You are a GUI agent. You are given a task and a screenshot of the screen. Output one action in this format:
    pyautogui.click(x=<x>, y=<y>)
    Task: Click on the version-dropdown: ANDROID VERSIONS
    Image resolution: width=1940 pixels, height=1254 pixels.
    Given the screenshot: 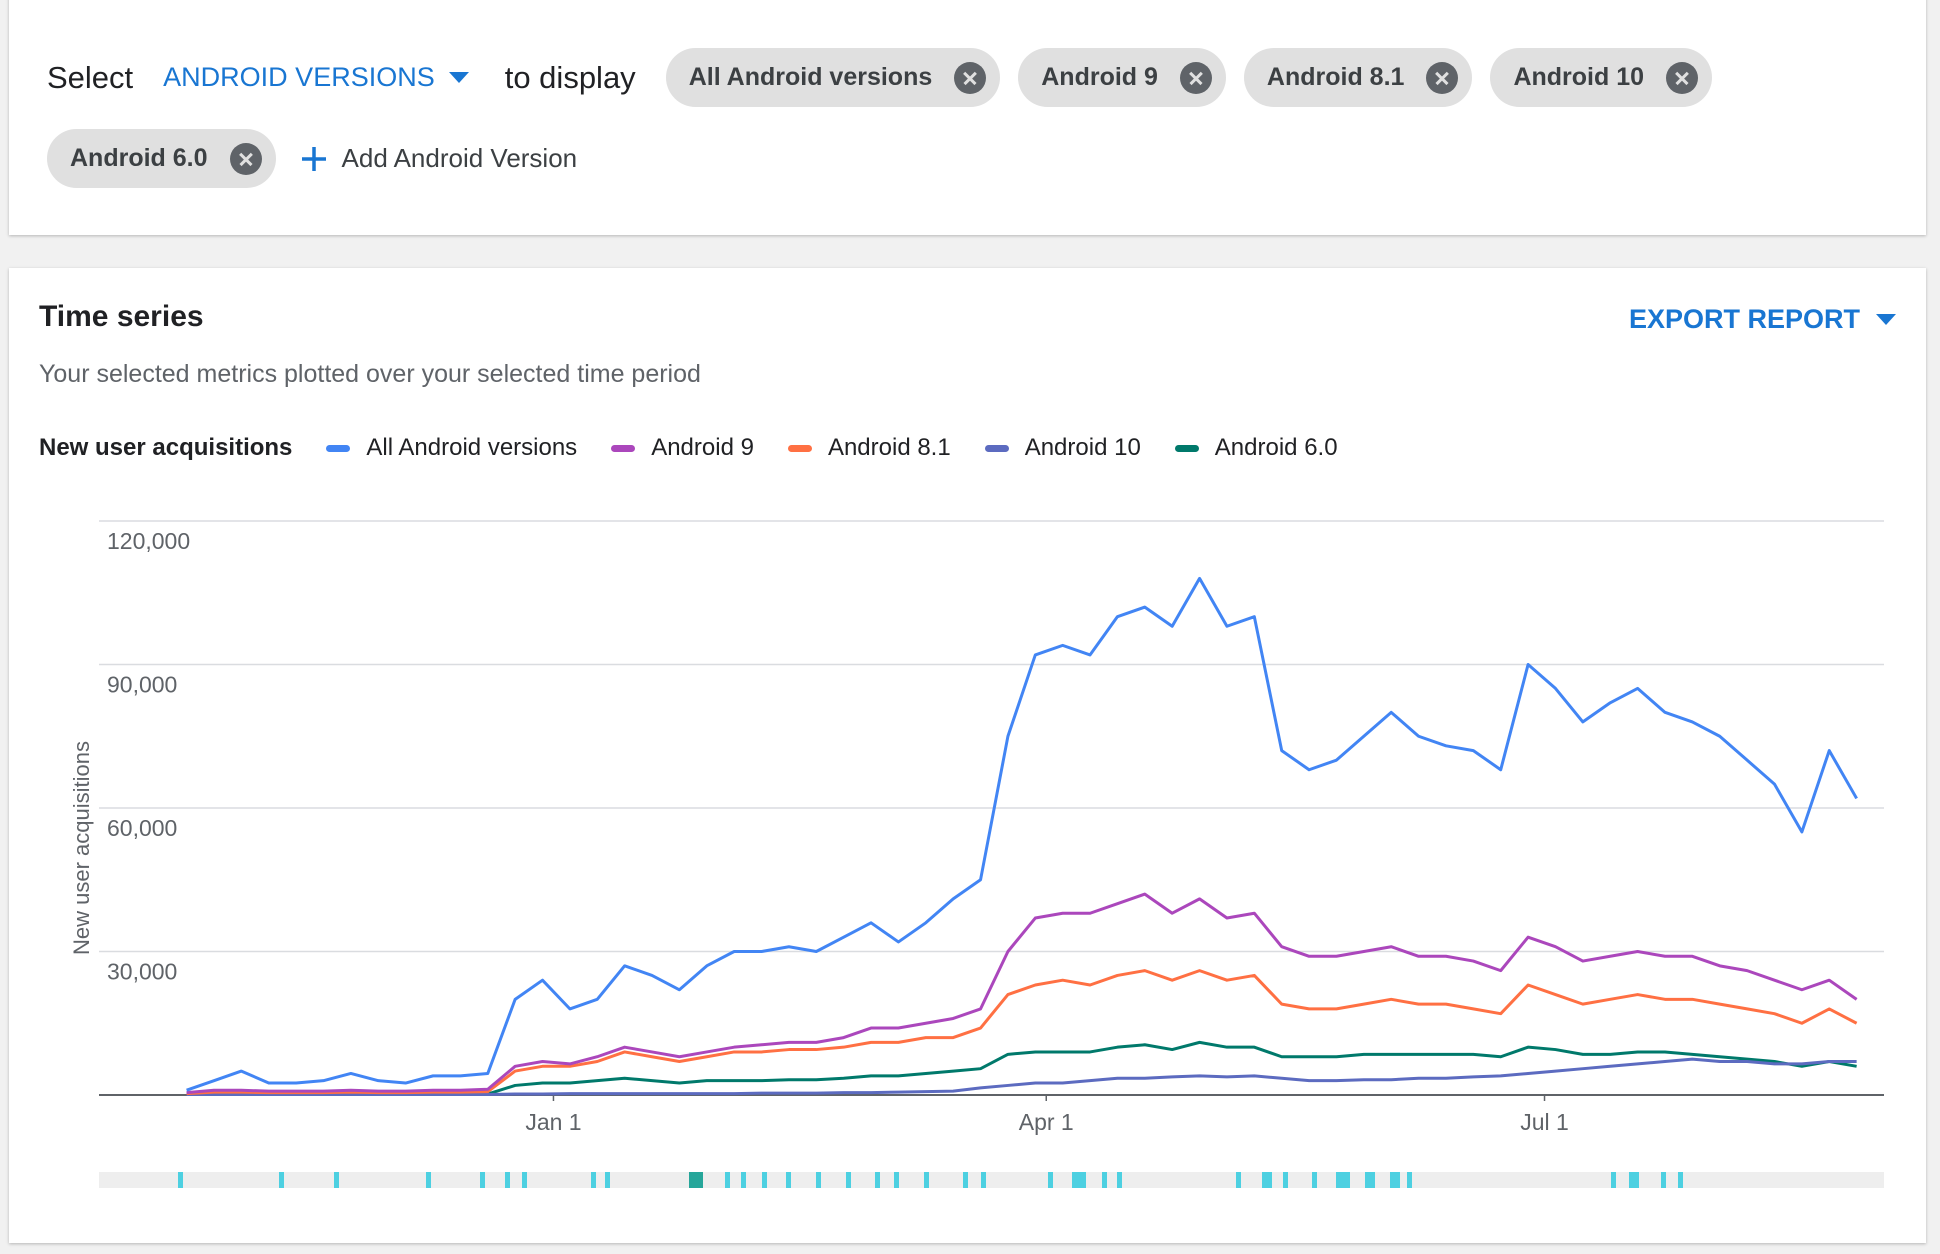 What is the action you would take?
    pyautogui.click(x=316, y=77)
    